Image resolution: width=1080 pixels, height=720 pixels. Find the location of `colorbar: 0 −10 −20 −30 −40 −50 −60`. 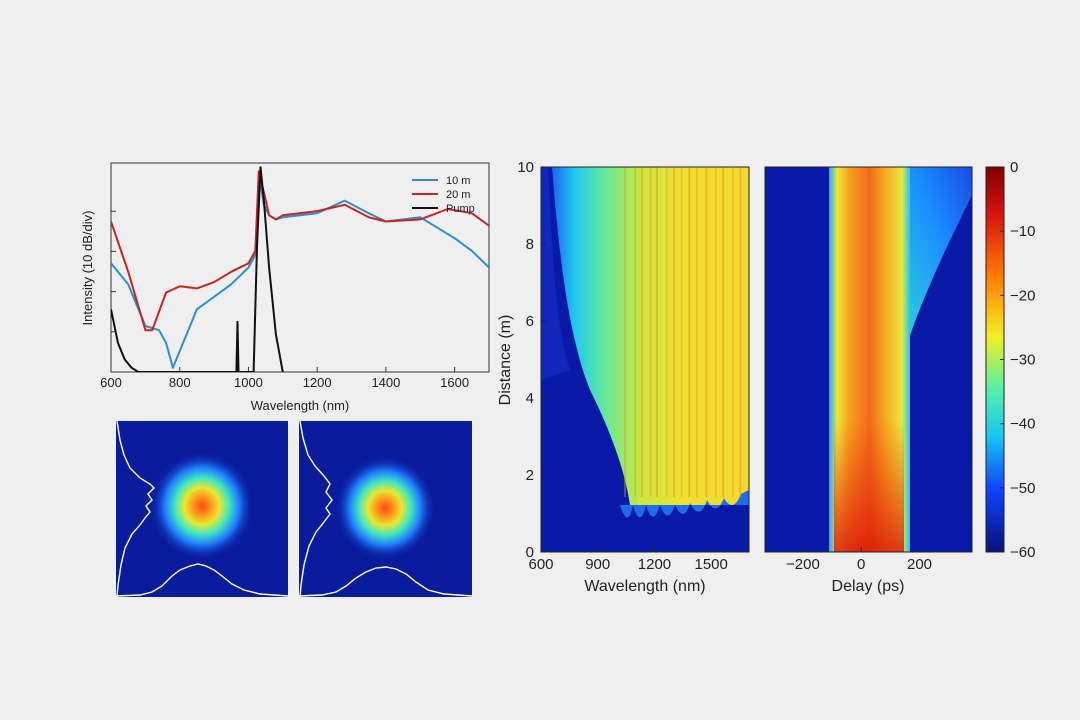

colorbar: 0 −10 −20 −30 −40 −50 −60 is located at coordinates (1010, 360).